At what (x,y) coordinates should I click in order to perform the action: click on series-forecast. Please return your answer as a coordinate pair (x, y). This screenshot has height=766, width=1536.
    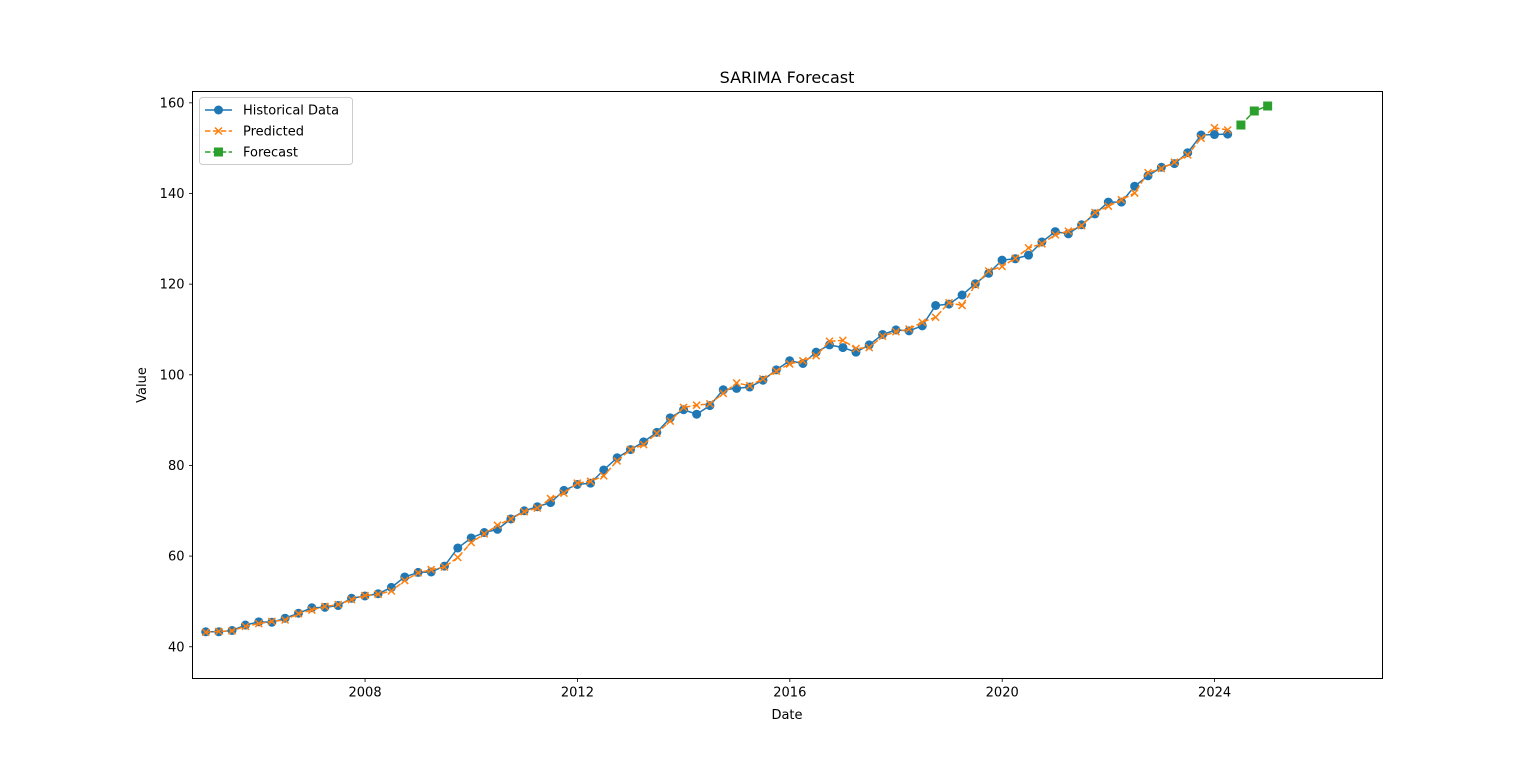
    Looking at the image, I should click on (1254, 115).